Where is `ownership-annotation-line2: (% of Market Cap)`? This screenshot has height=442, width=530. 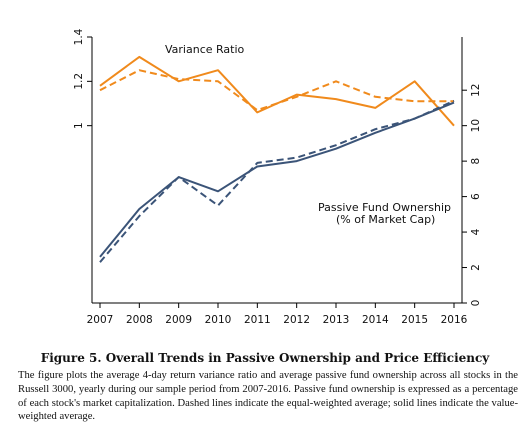 ownership-annotation-line2: (% of Market Cap) is located at coordinates (385, 219).